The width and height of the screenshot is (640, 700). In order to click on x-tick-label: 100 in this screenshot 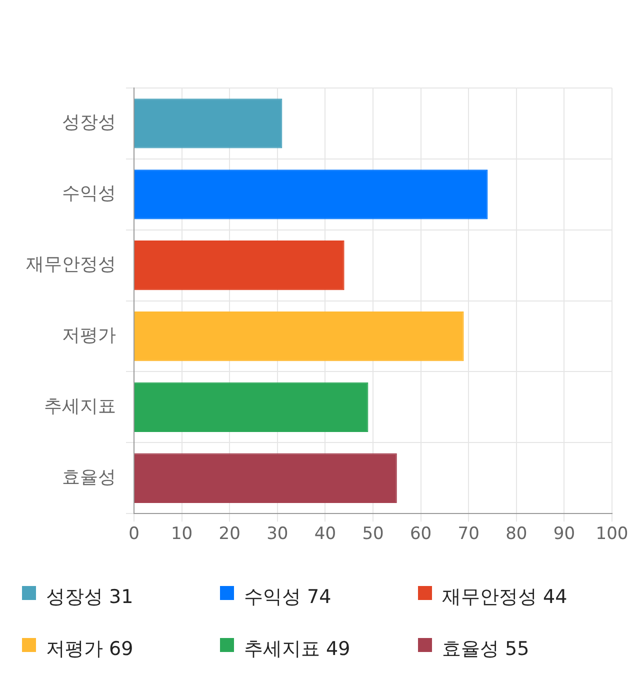, I will do `click(612, 534)`.